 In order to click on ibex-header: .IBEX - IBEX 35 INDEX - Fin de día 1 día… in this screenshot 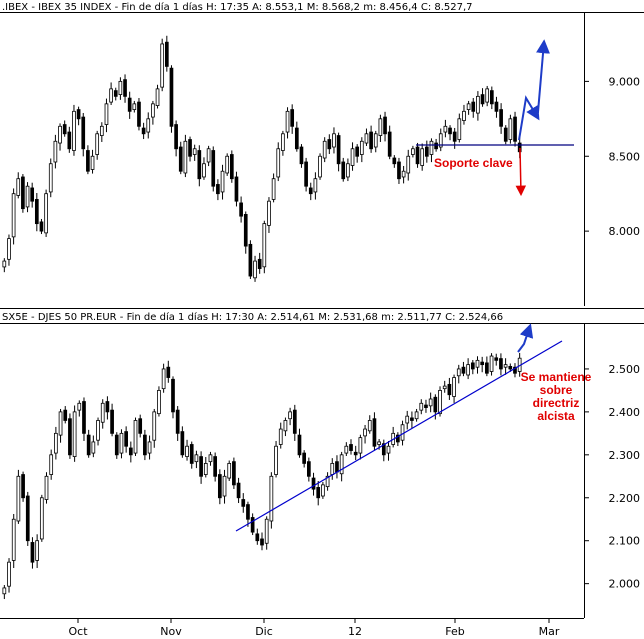, I will do `click(237, 7)`.